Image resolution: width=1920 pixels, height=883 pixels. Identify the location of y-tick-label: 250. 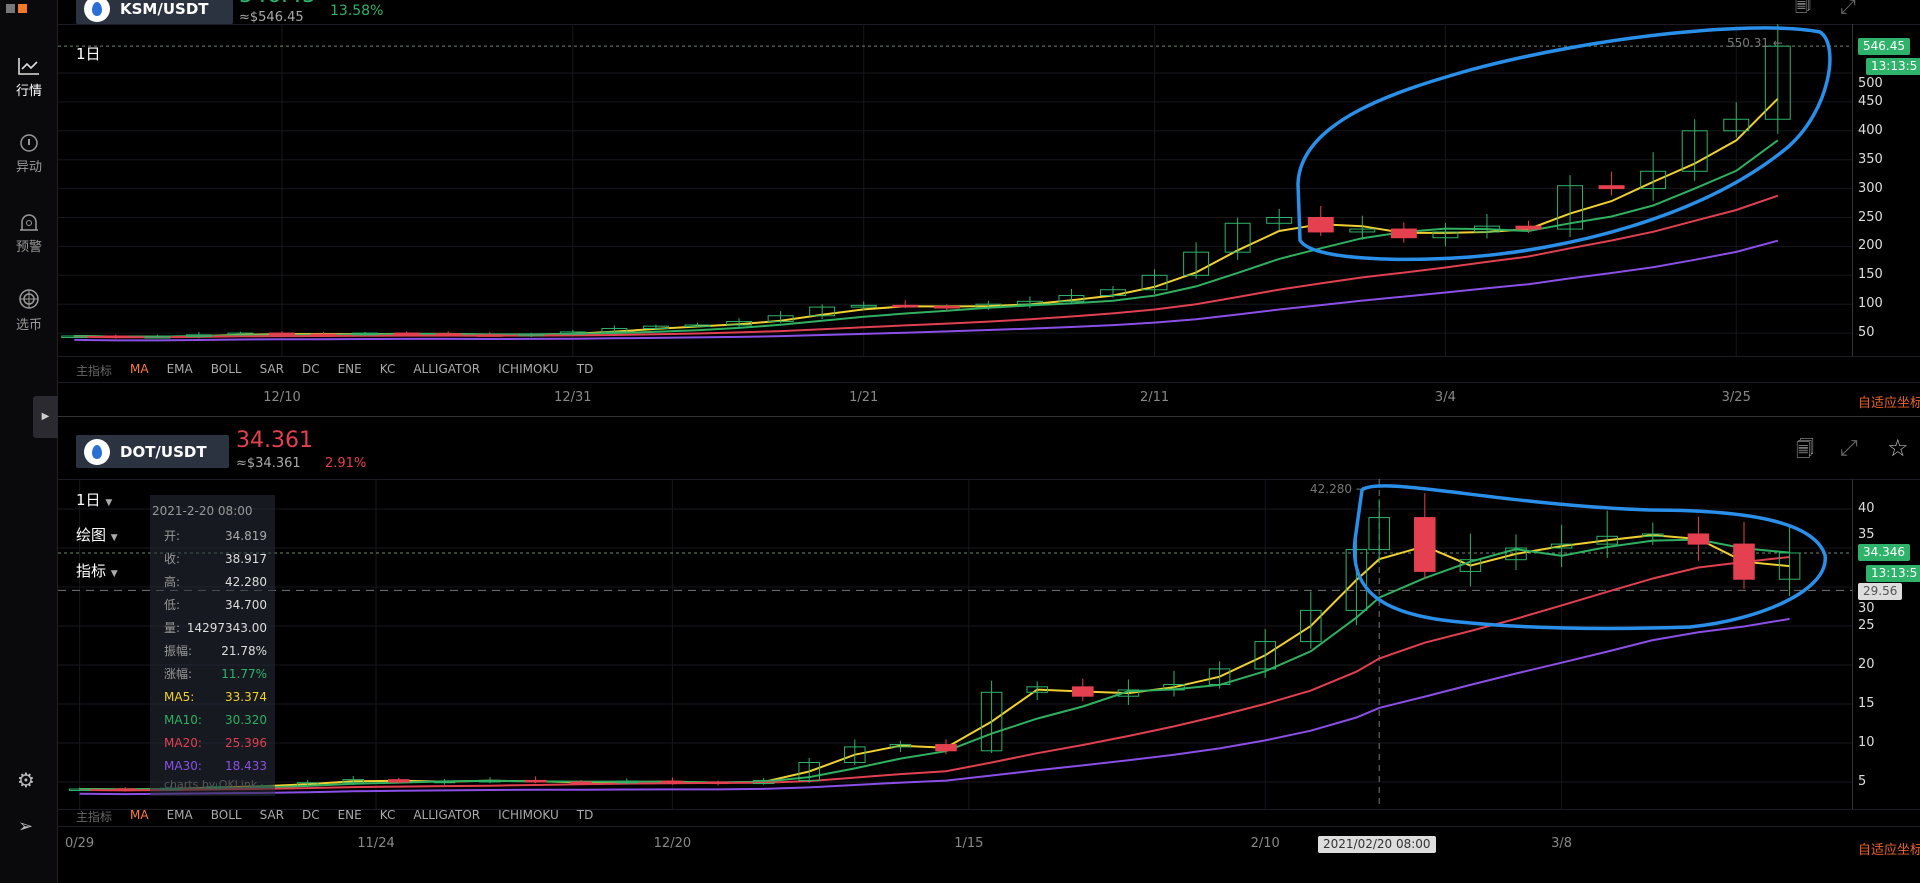
(1870, 217).